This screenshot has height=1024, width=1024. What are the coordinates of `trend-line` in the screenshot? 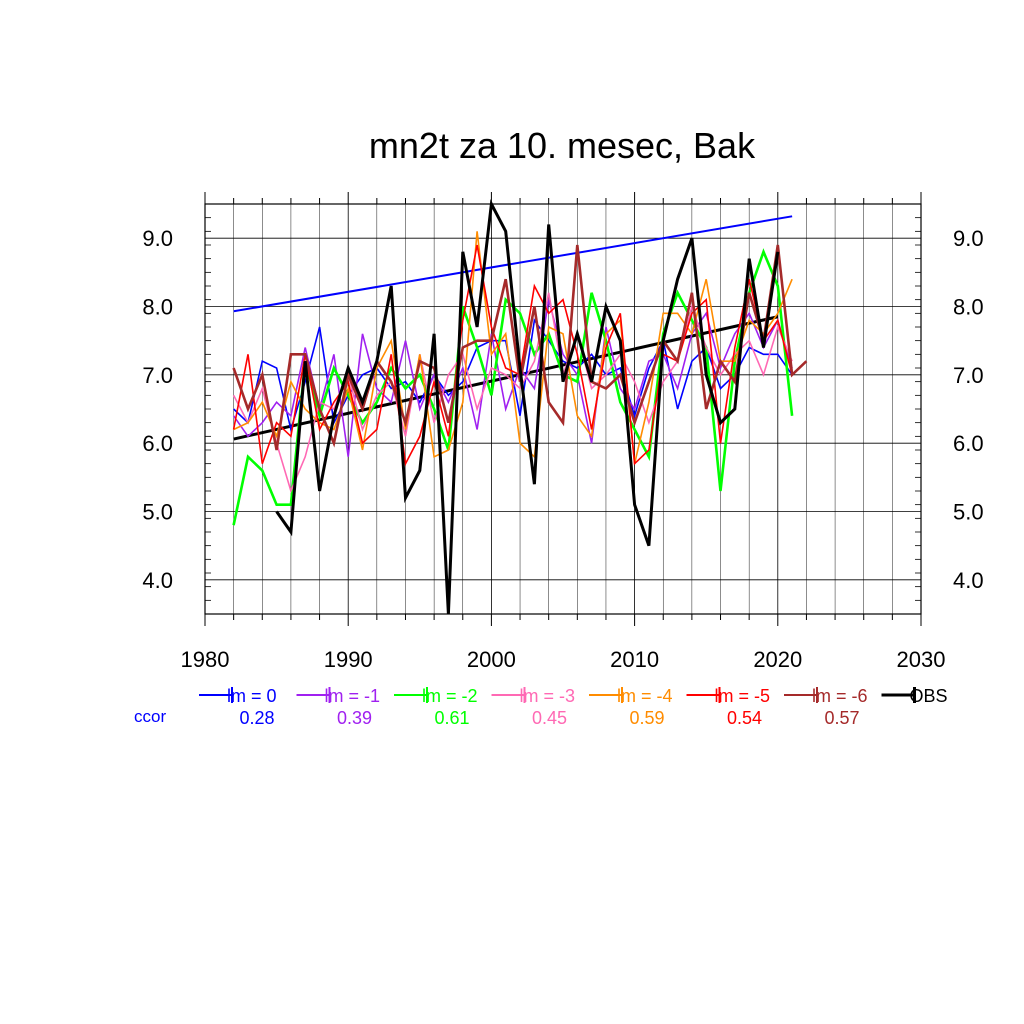 It's located at (513, 264).